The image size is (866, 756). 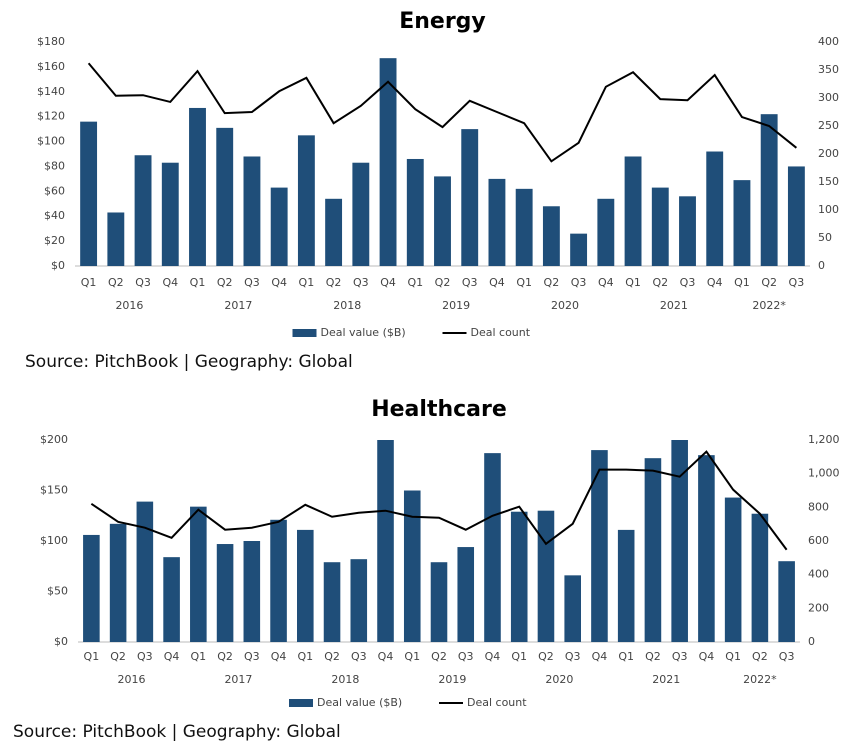 I want to click on y2-tick-label: 50, so click(x=825, y=237).